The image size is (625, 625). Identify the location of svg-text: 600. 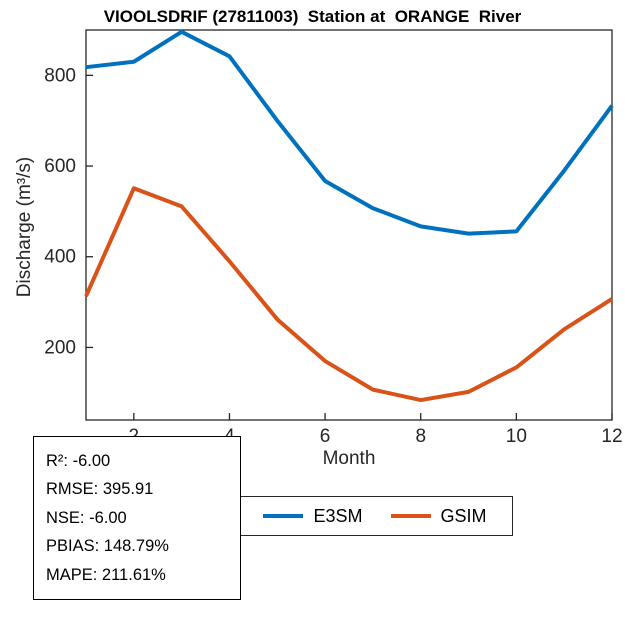
(60, 166).